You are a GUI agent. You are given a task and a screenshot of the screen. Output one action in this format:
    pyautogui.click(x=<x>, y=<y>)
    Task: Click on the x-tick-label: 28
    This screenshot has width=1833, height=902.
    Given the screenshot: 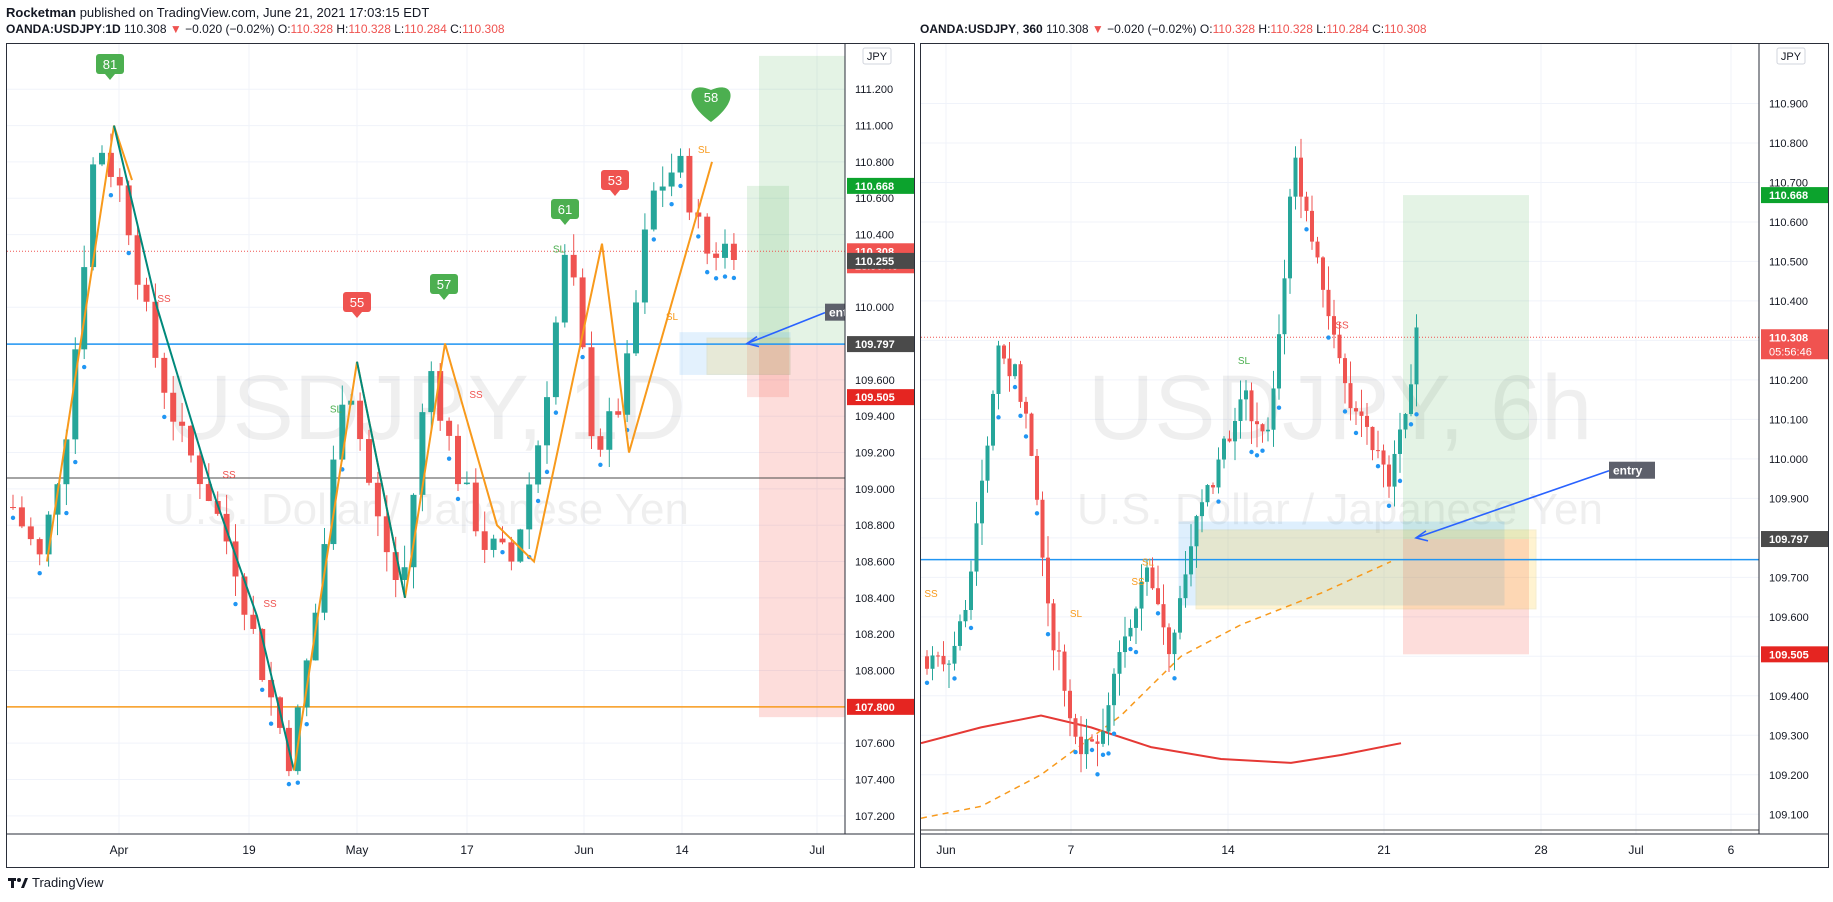 What is the action you would take?
    pyautogui.click(x=1541, y=850)
    